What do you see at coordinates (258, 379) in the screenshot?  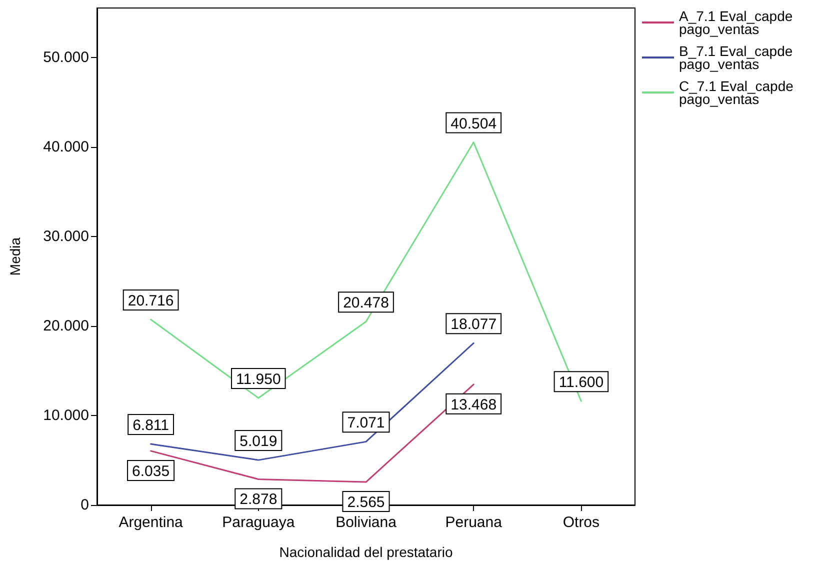 I see `data-label: 11.950` at bounding box center [258, 379].